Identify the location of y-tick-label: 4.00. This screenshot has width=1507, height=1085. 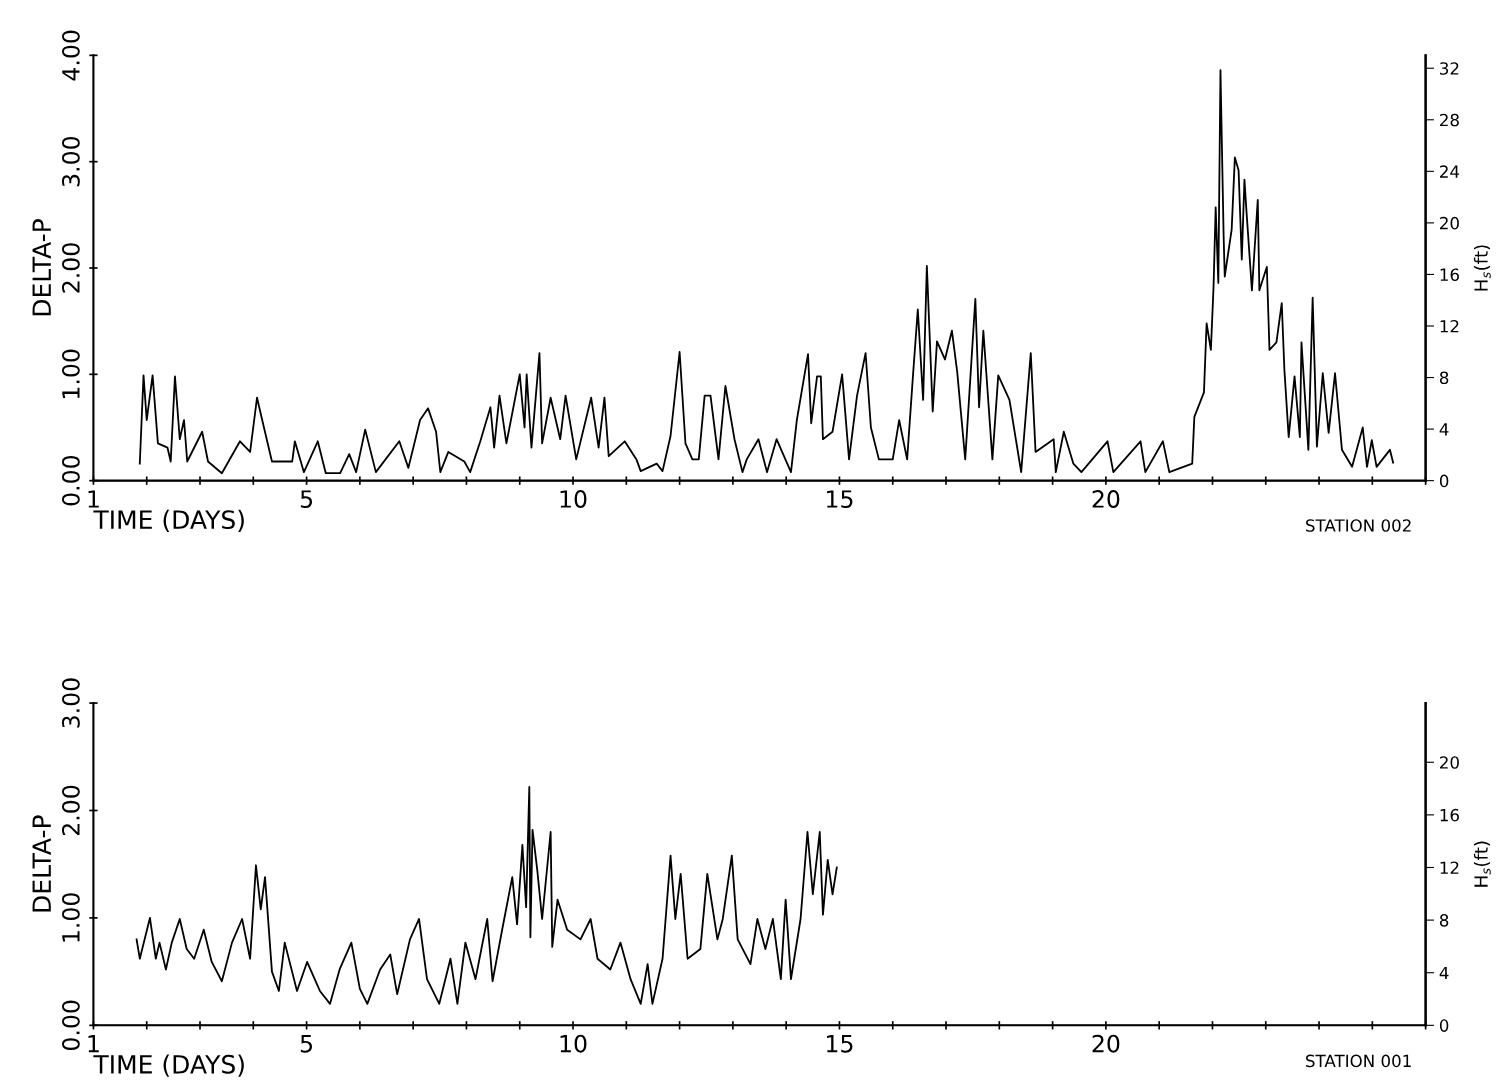
(70, 55).